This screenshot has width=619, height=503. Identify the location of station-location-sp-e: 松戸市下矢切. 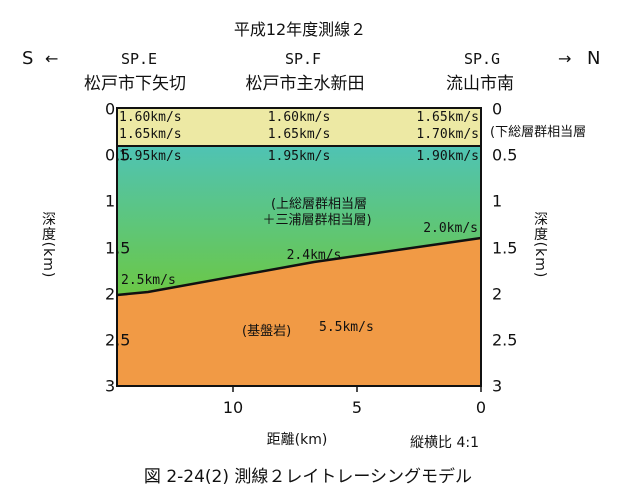
(135, 84).